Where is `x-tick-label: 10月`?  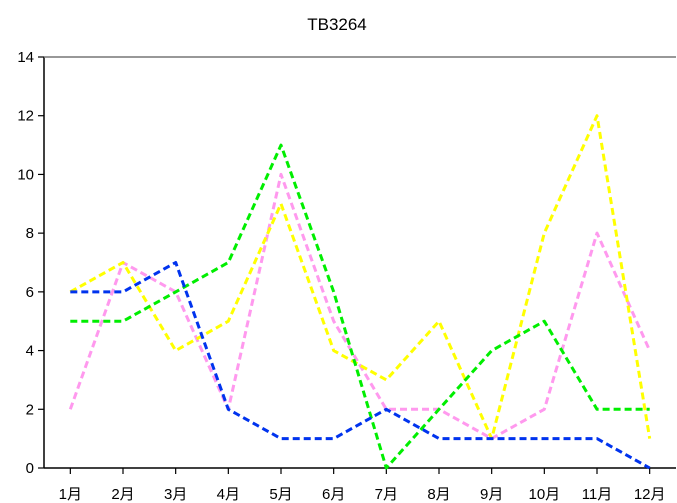 x-tick-label: 10月 is located at coordinates (544, 494).